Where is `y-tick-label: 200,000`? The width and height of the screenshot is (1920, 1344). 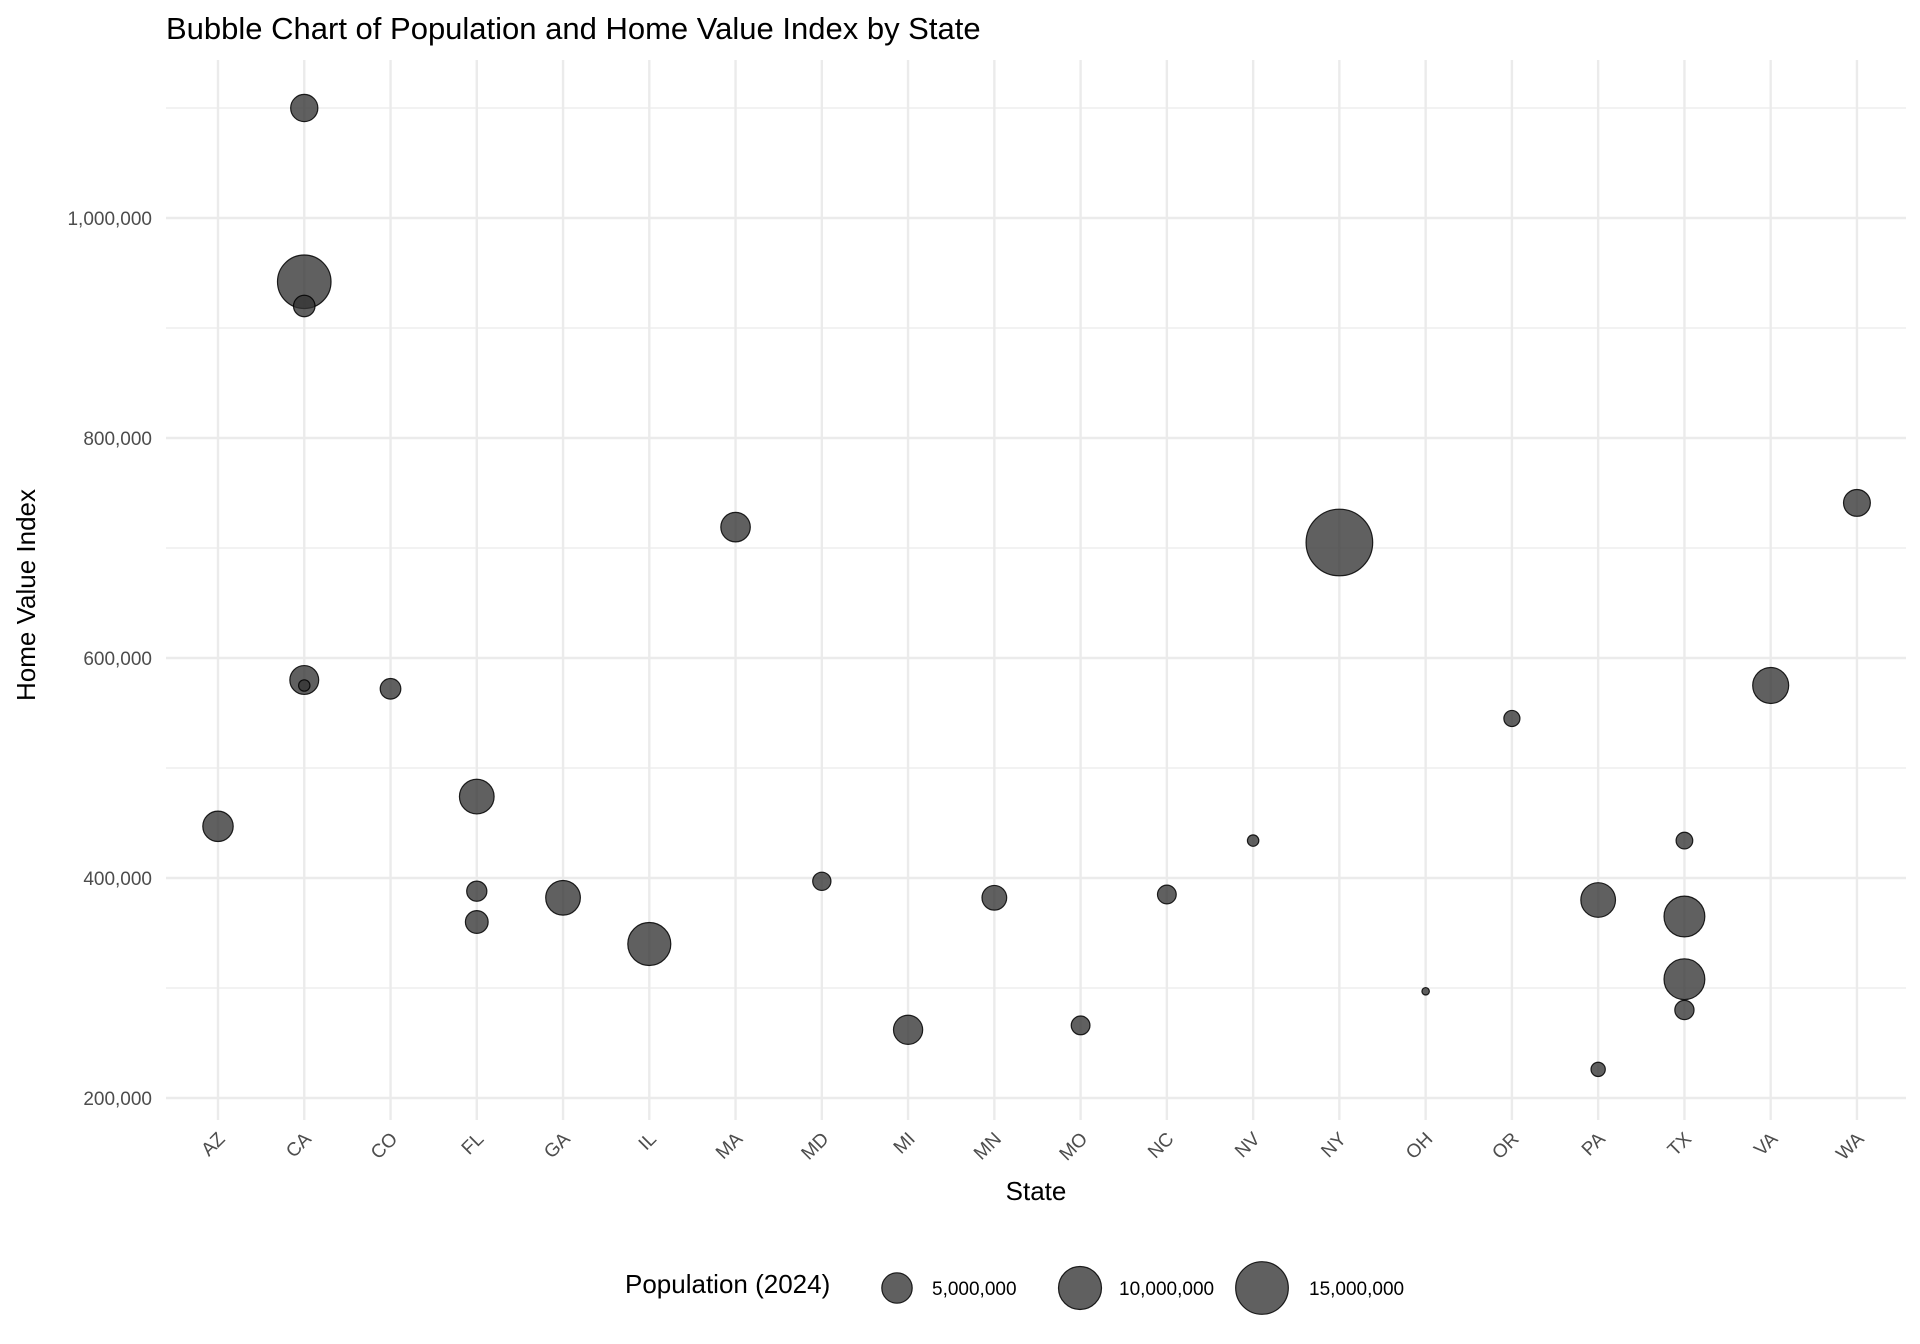 y-tick-label: 200,000 is located at coordinates (117, 1099).